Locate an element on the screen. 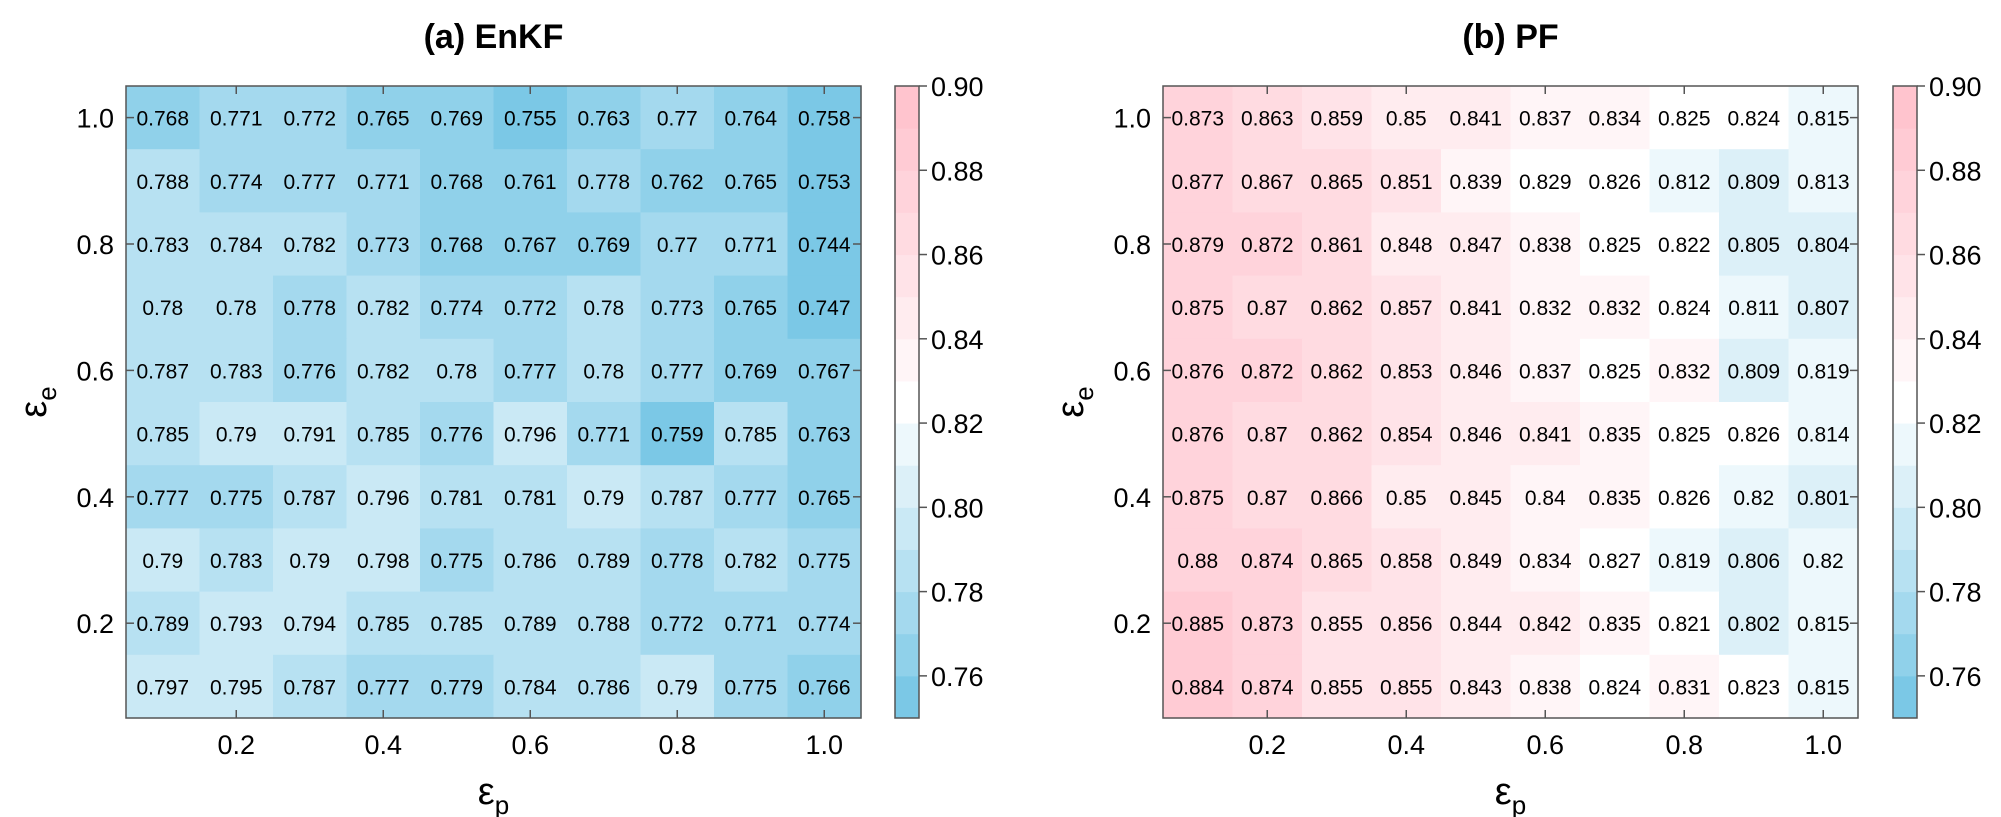 Image resolution: width=2001 pixels, height=817 pixels. cell-value-label: 0.831 is located at coordinates (1684, 687).